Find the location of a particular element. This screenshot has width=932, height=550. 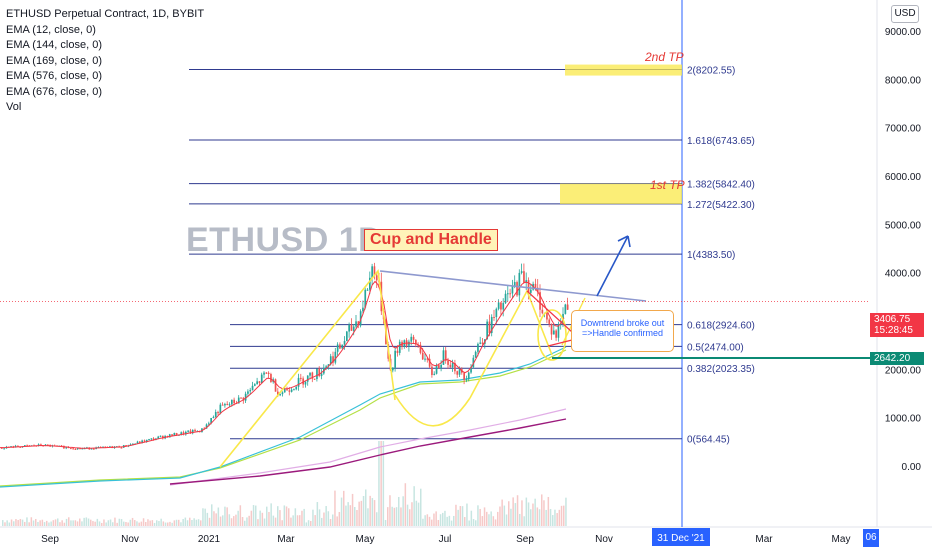

date-cursor-label: 31 Dec '21 is located at coordinates (681, 538).